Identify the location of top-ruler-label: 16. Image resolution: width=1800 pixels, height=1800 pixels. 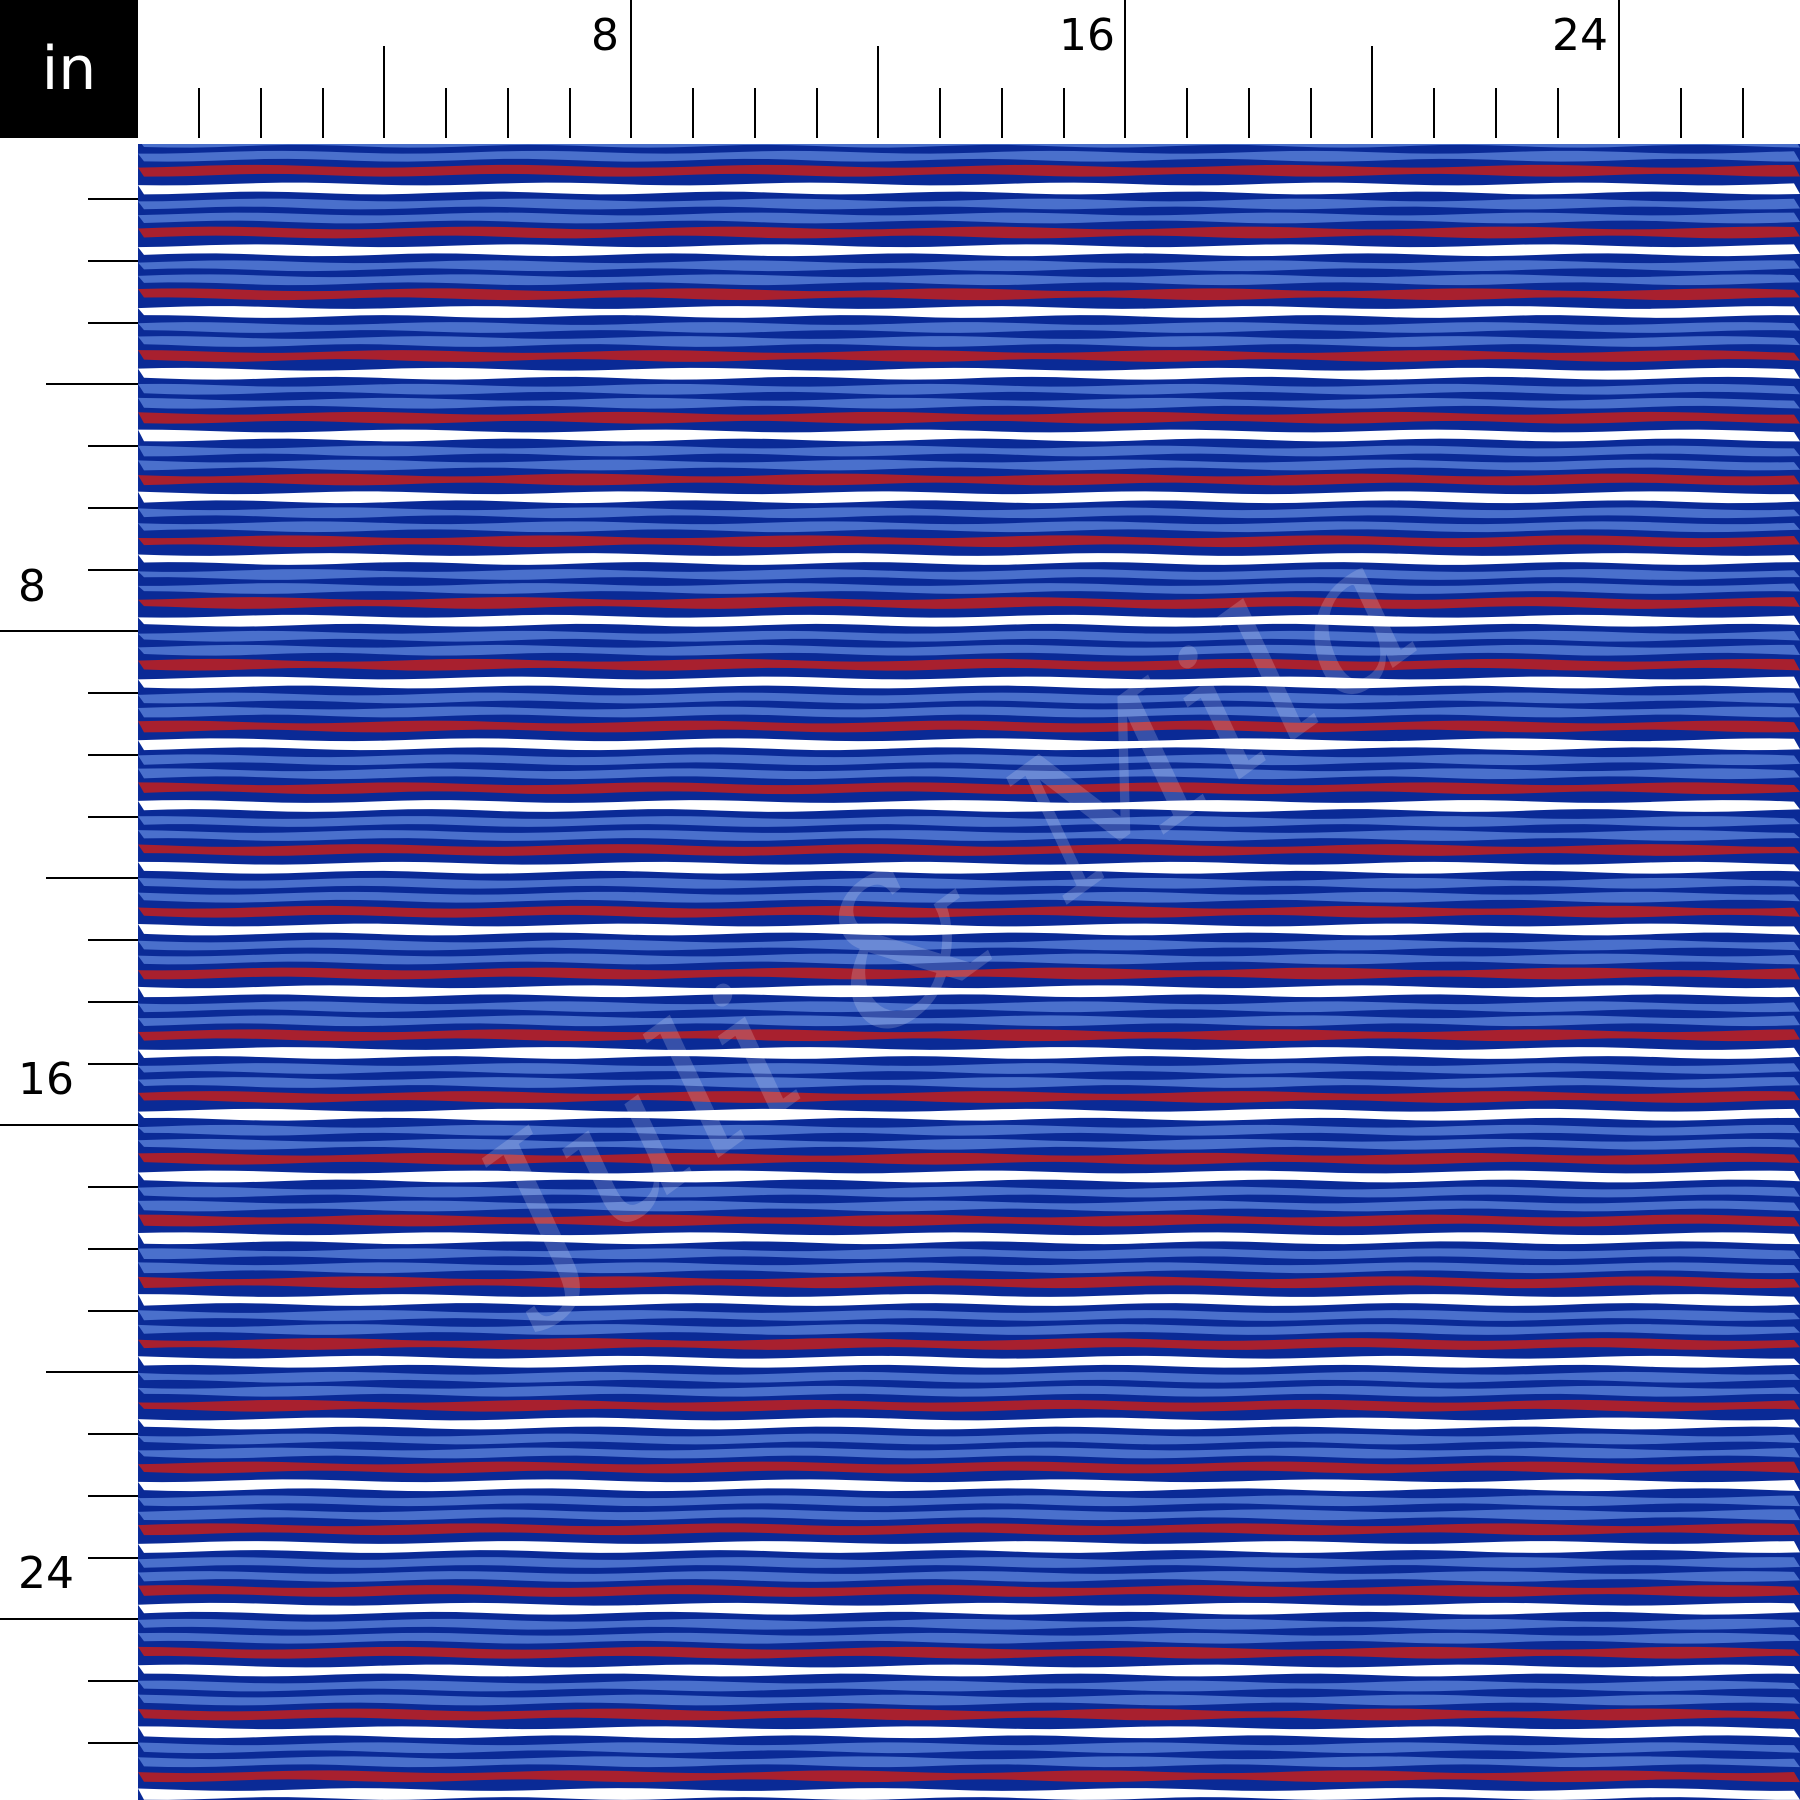
(1087, 35).